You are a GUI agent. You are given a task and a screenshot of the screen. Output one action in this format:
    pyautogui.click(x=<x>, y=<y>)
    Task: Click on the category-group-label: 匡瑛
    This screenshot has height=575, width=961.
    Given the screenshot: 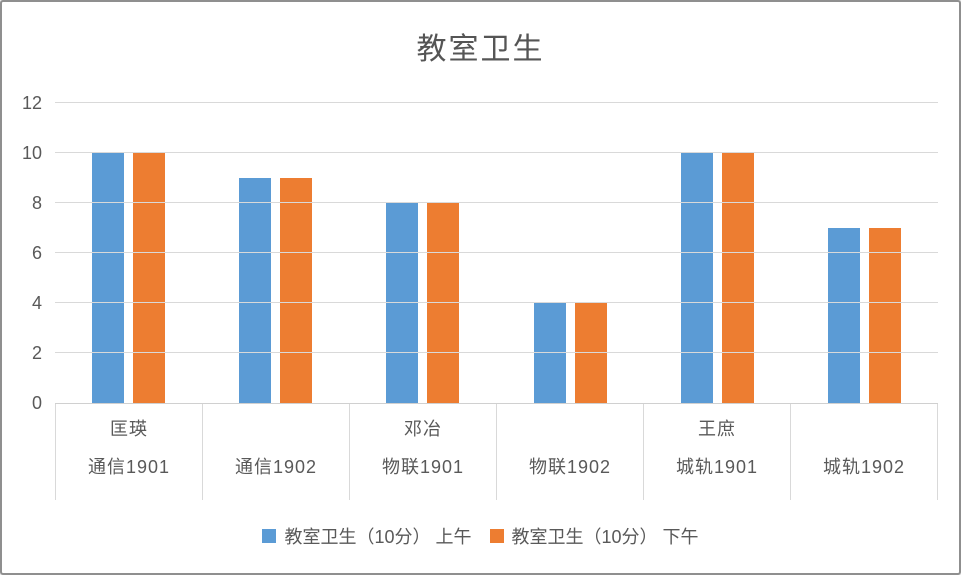 What is the action you would take?
    pyautogui.click(x=129, y=429)
    